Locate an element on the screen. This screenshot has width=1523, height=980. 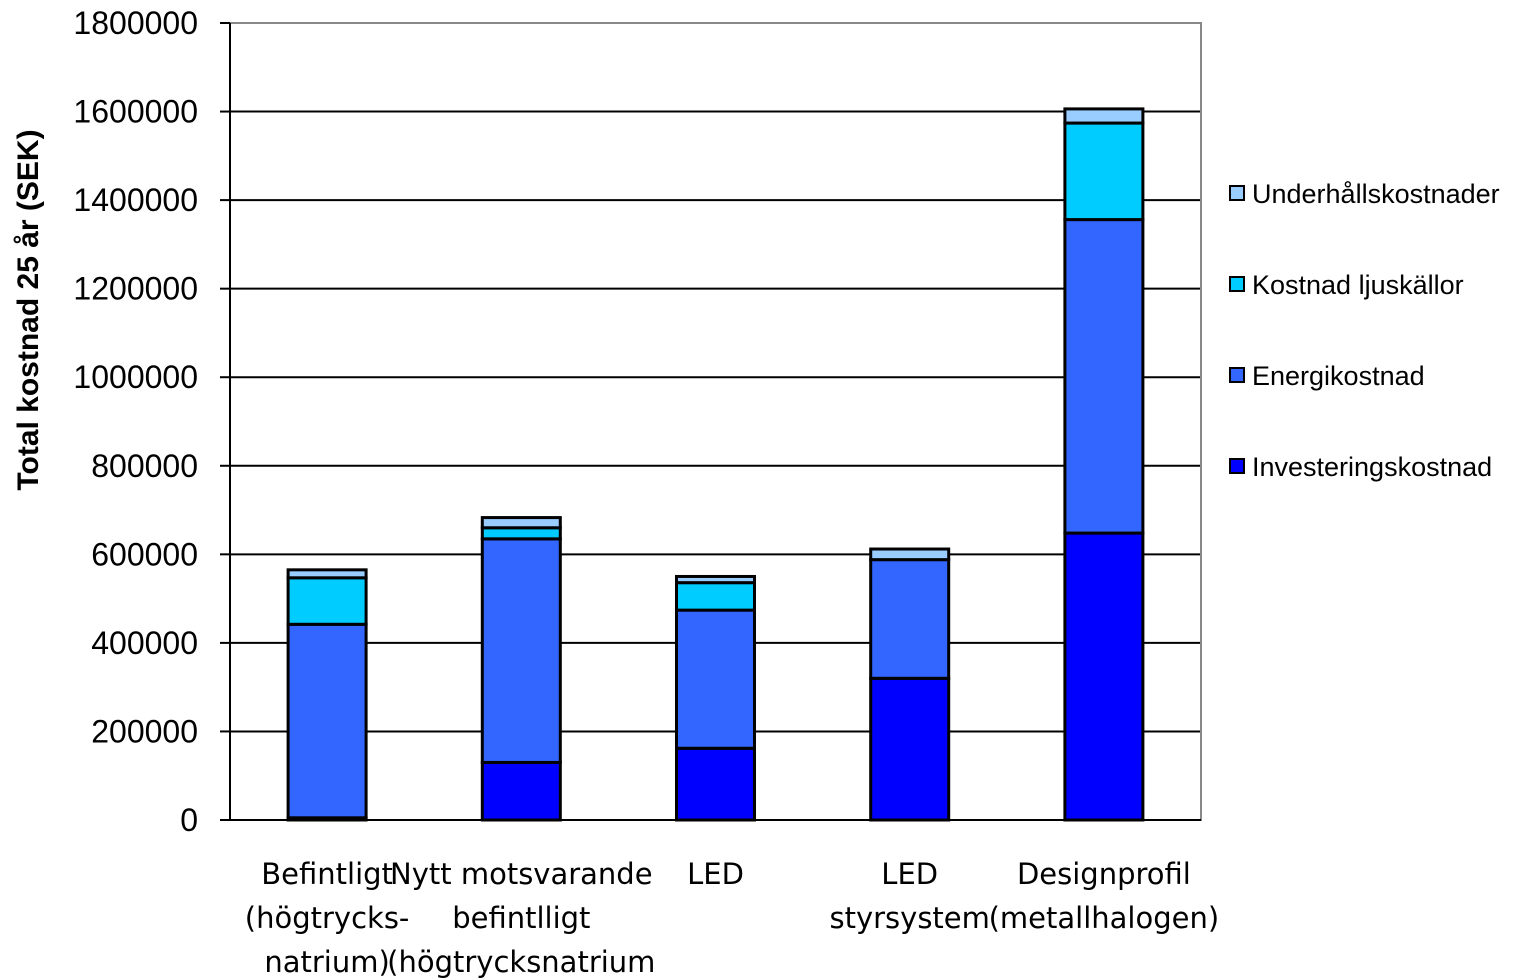
x-tick-label-line: Befintligt is located at coordinates (327, 874).